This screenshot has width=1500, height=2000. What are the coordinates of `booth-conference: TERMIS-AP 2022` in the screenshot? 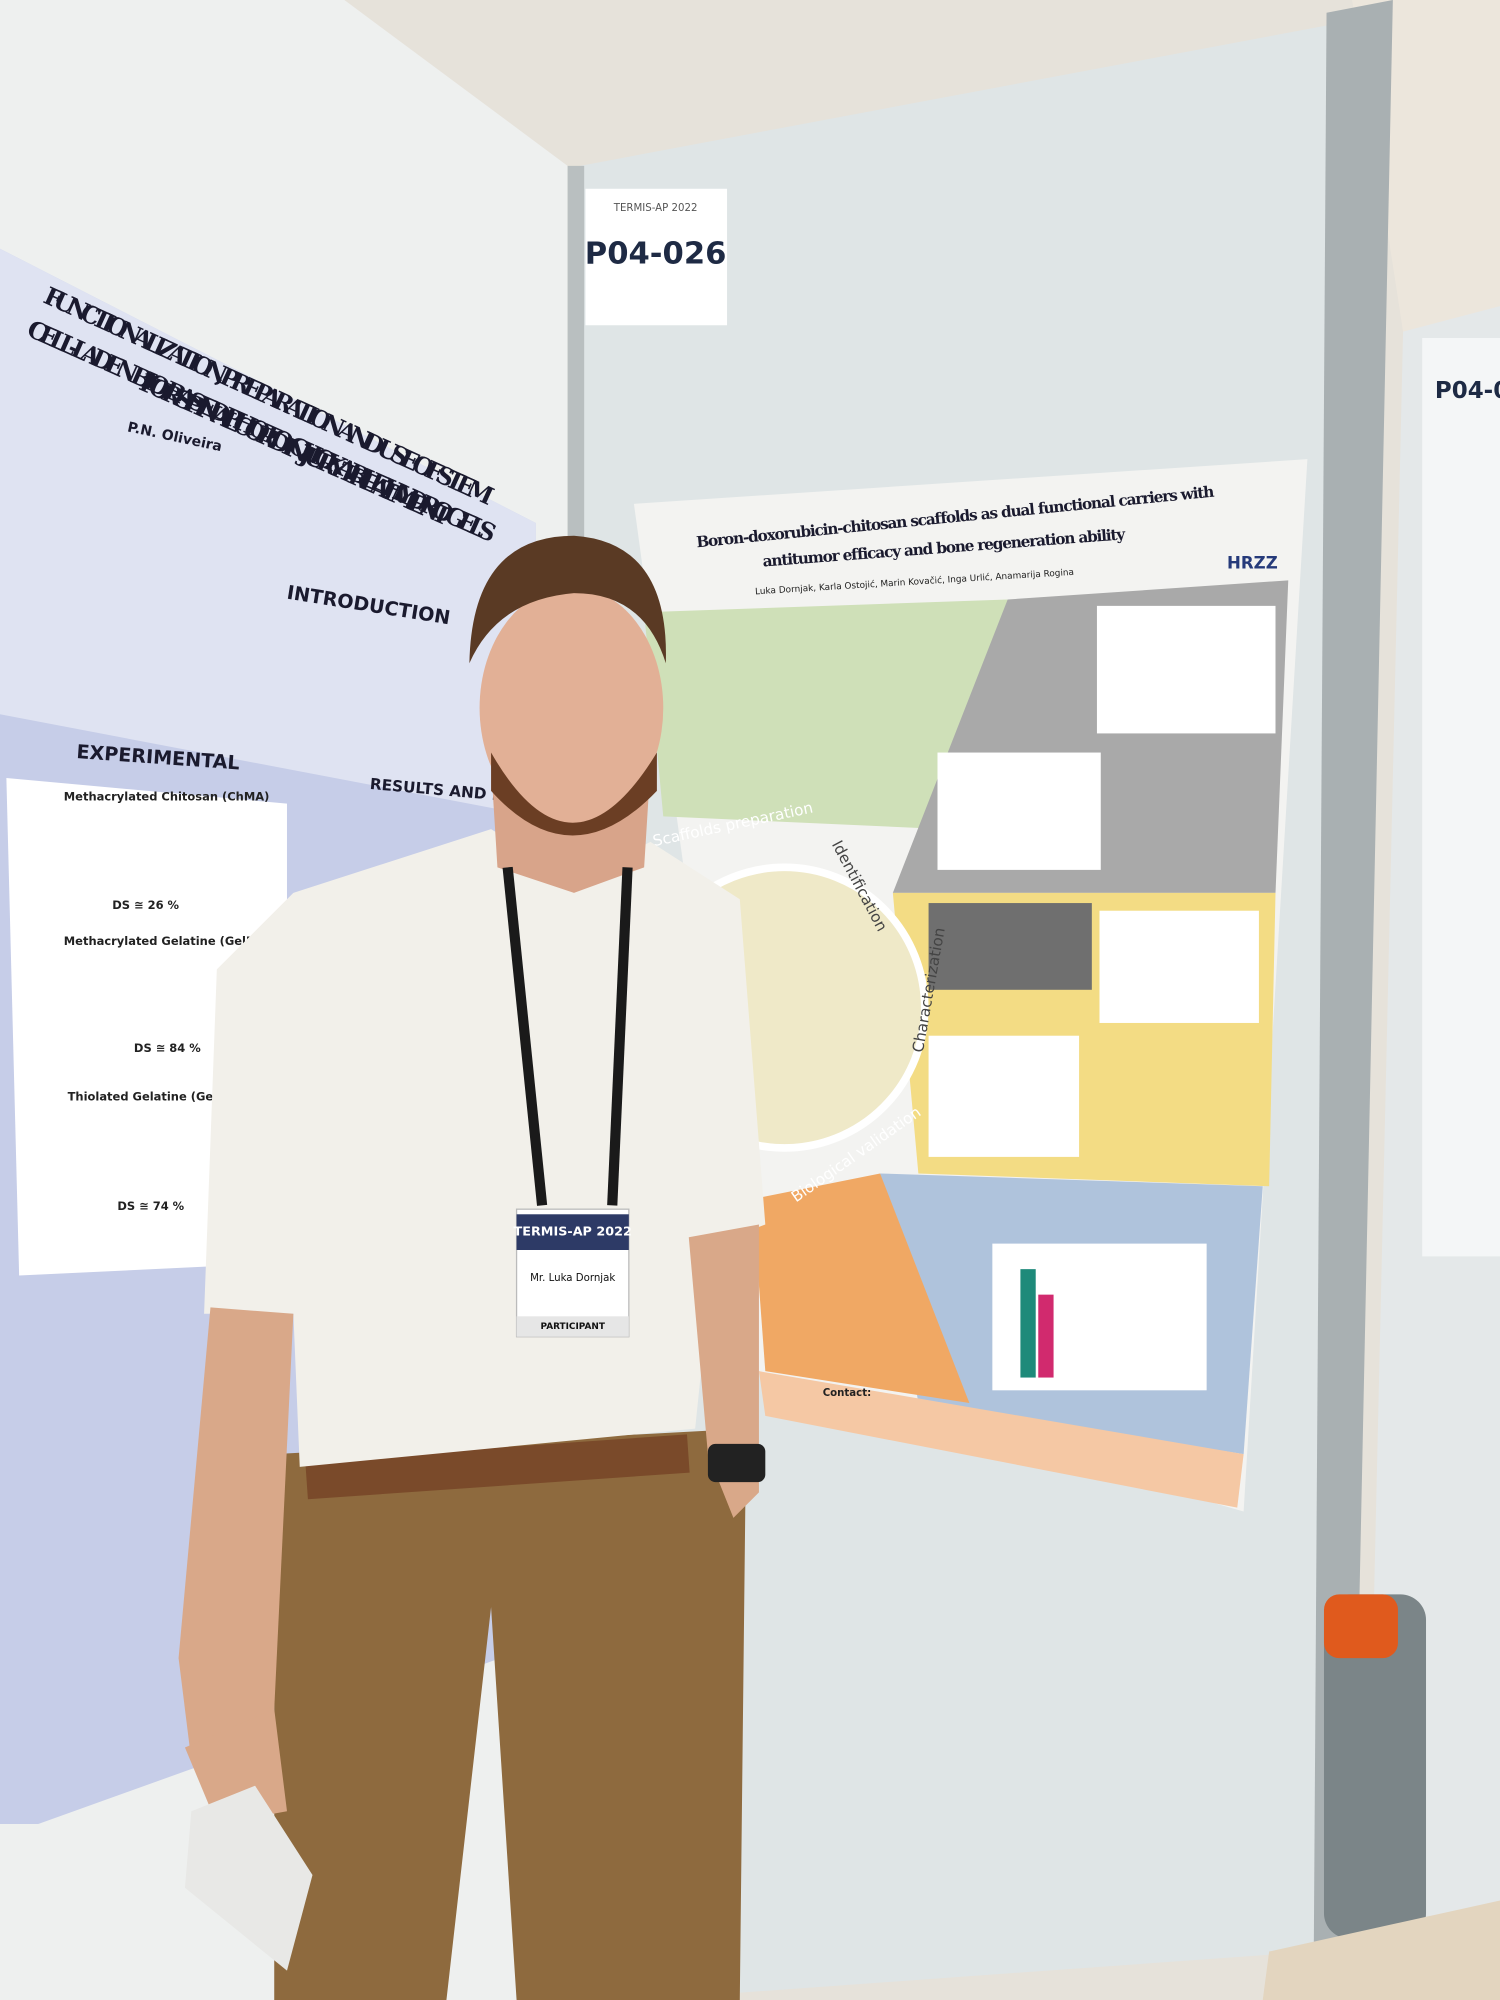 It's located at (655, 208).